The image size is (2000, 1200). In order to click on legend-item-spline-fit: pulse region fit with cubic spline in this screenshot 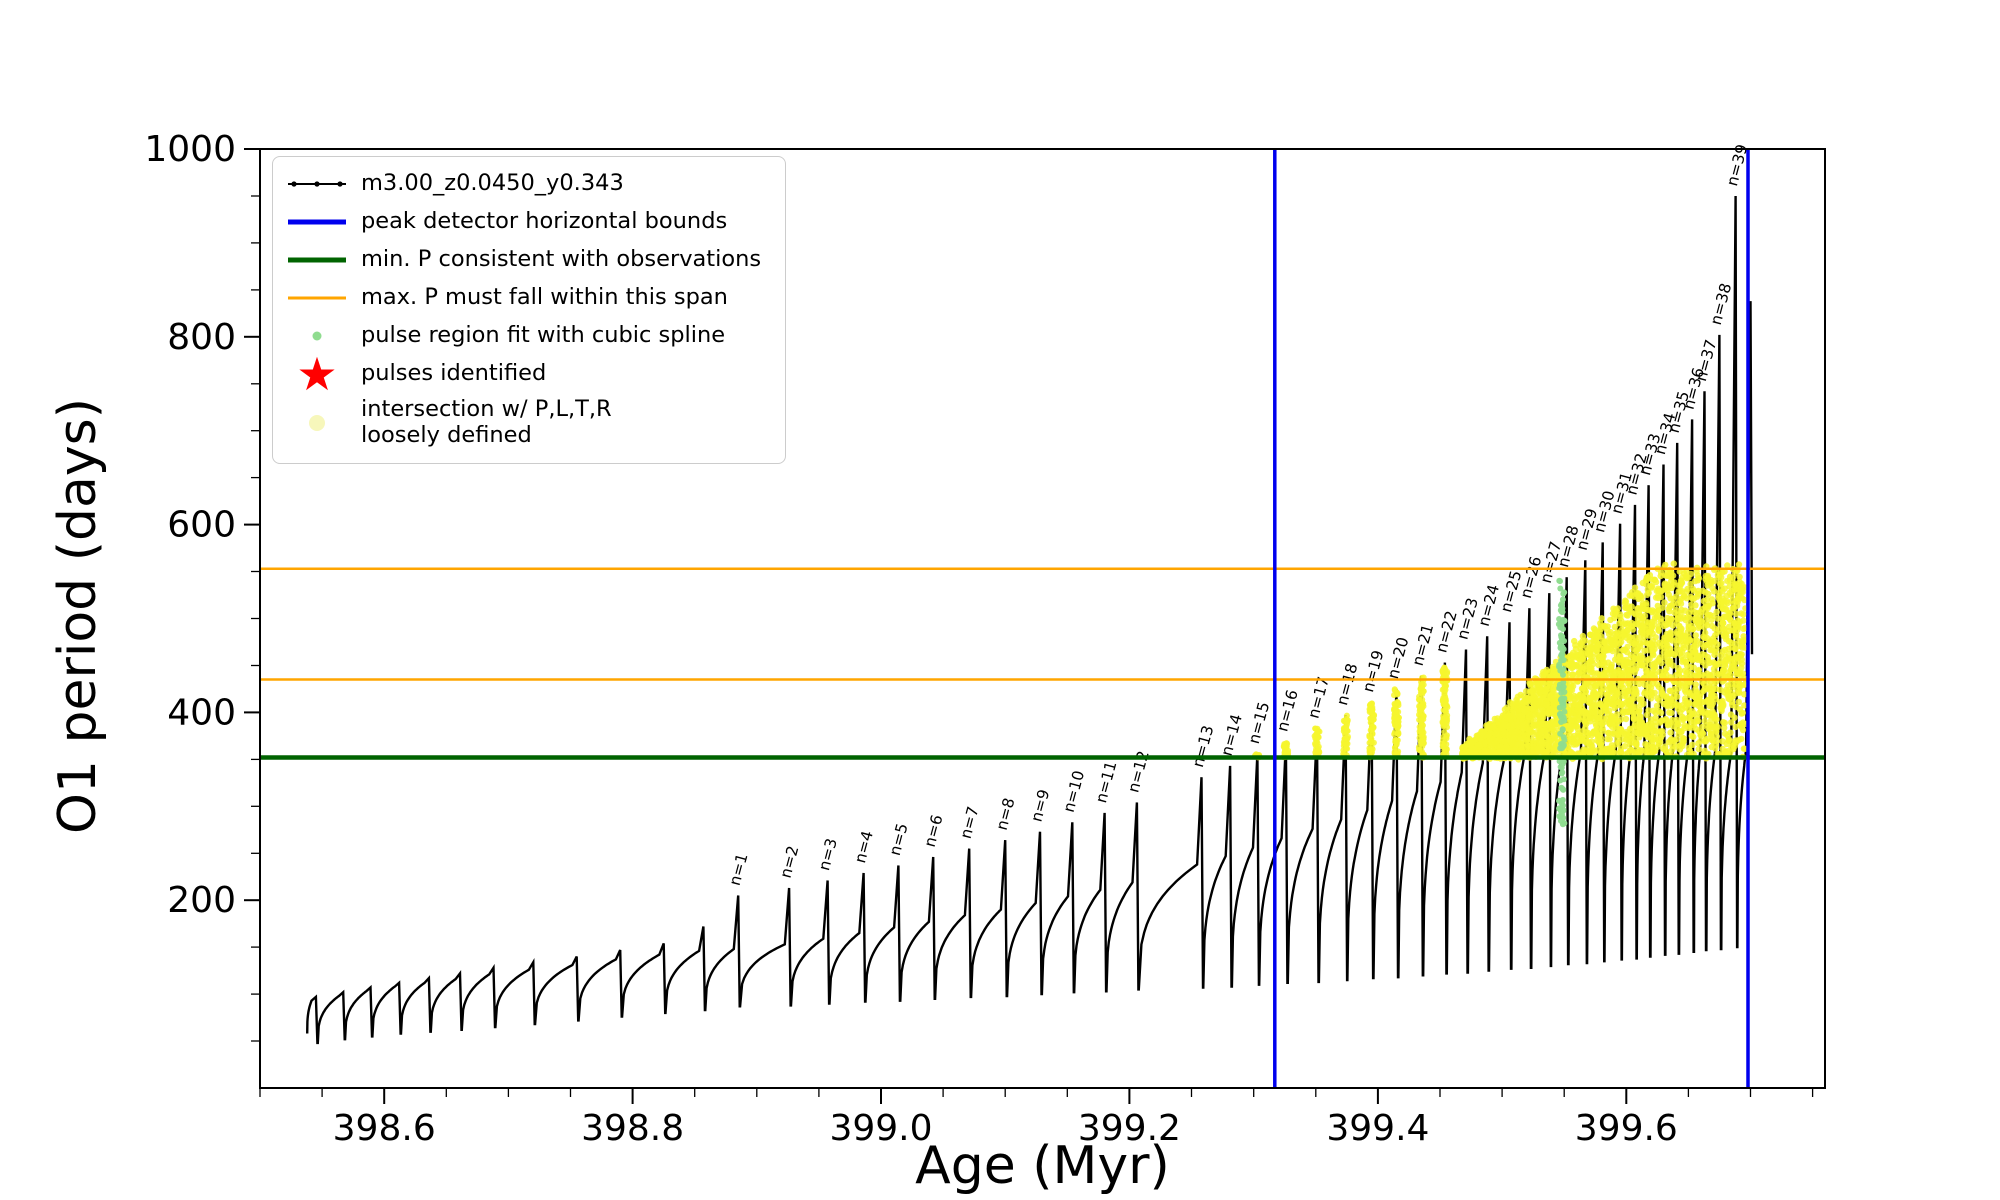, I will do `click(523, 336)`.